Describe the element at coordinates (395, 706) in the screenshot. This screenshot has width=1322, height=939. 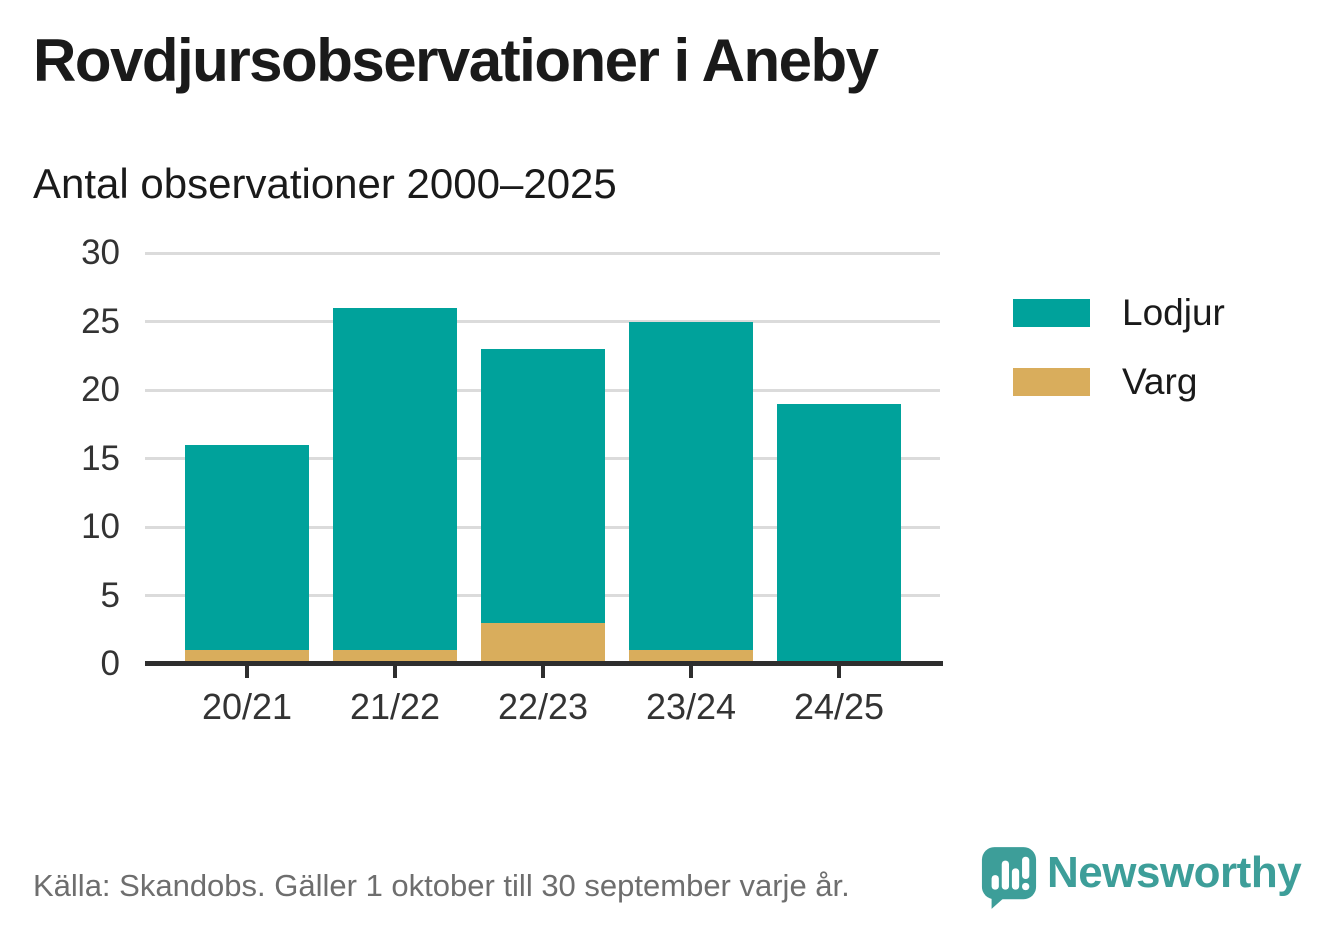
I see `x-axis-label-21-22: 21/22` at that location.